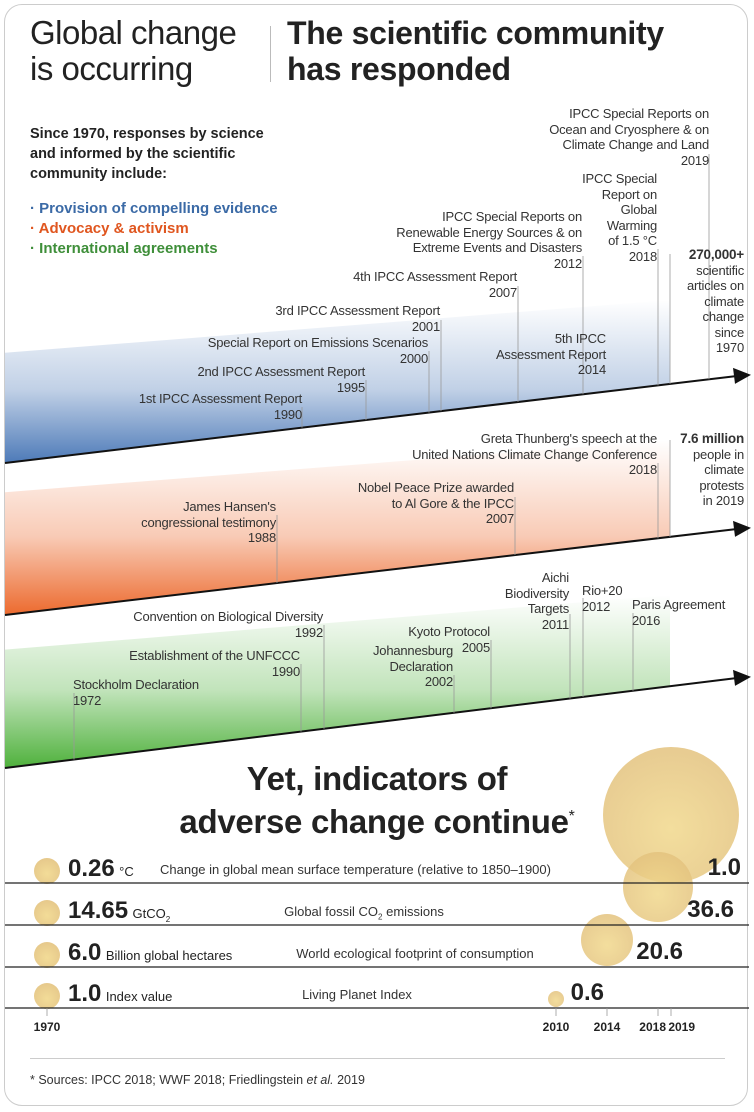 The width and height of the screenshot is (754, 1112). What do you see at coordinates (619, 178) in the screenshot?
I see `event-text: IPCC Special` at bounding box center [619, 178].